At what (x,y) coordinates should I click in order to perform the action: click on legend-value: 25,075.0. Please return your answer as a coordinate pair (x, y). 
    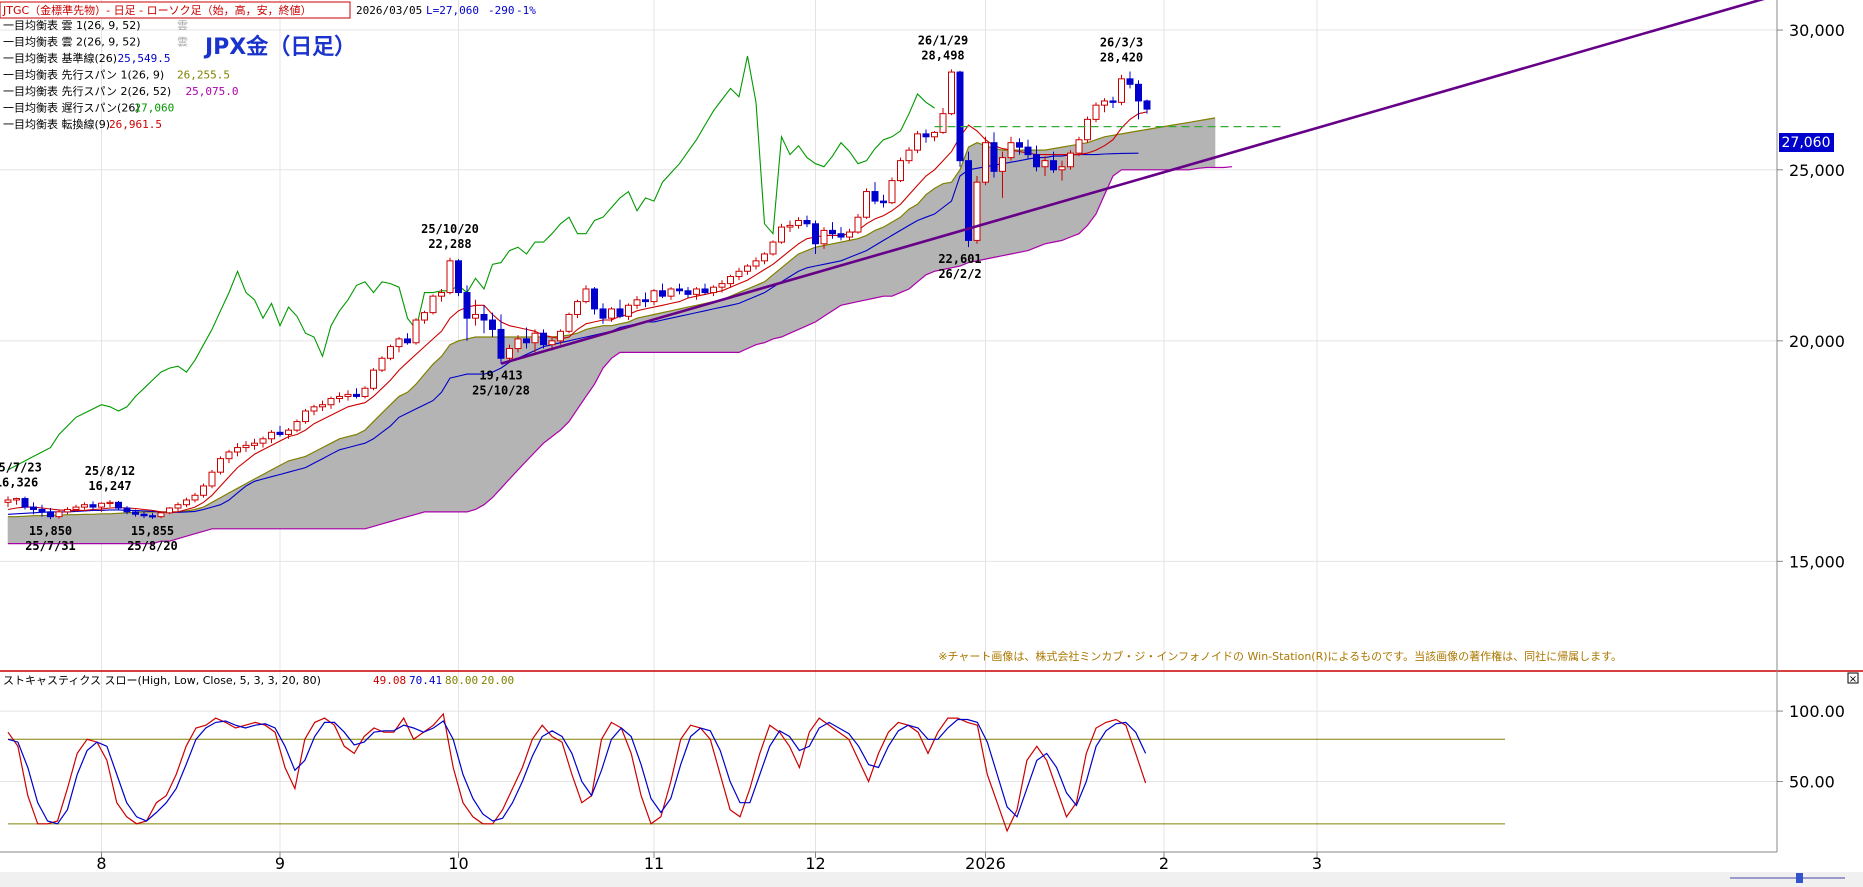
    Looking at the image, I should click on (212, 91).